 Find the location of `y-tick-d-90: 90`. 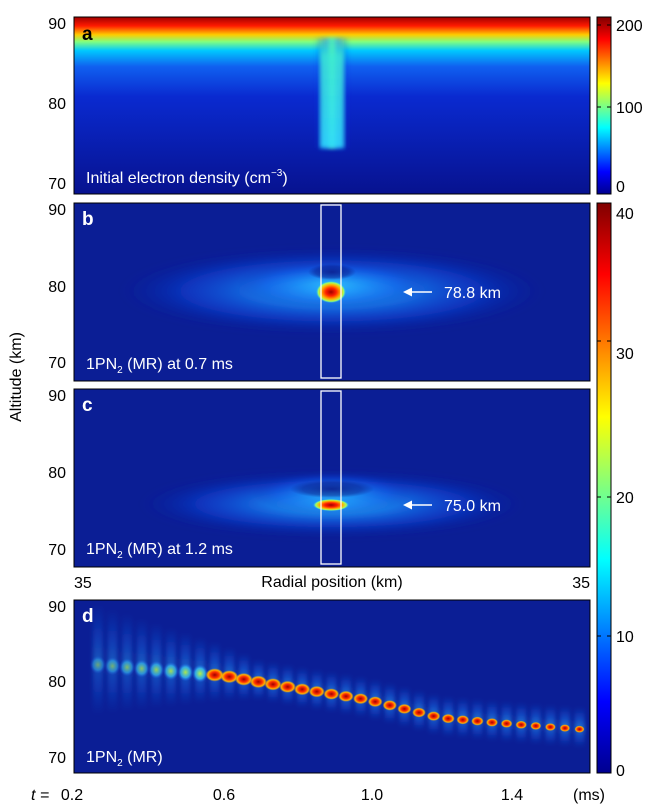

y-tick-d-90: 90 is located at coordinates (57, 607).